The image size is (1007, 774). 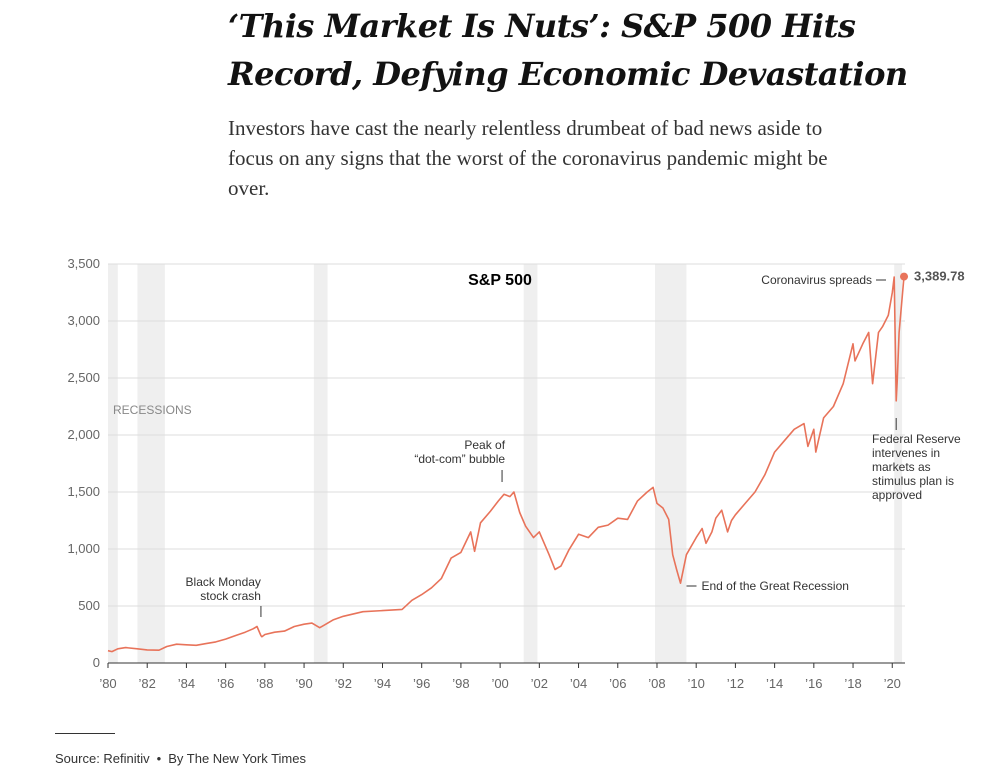 I want to click on recessions-label: RECESSIONS, so click(x=152, y=410).